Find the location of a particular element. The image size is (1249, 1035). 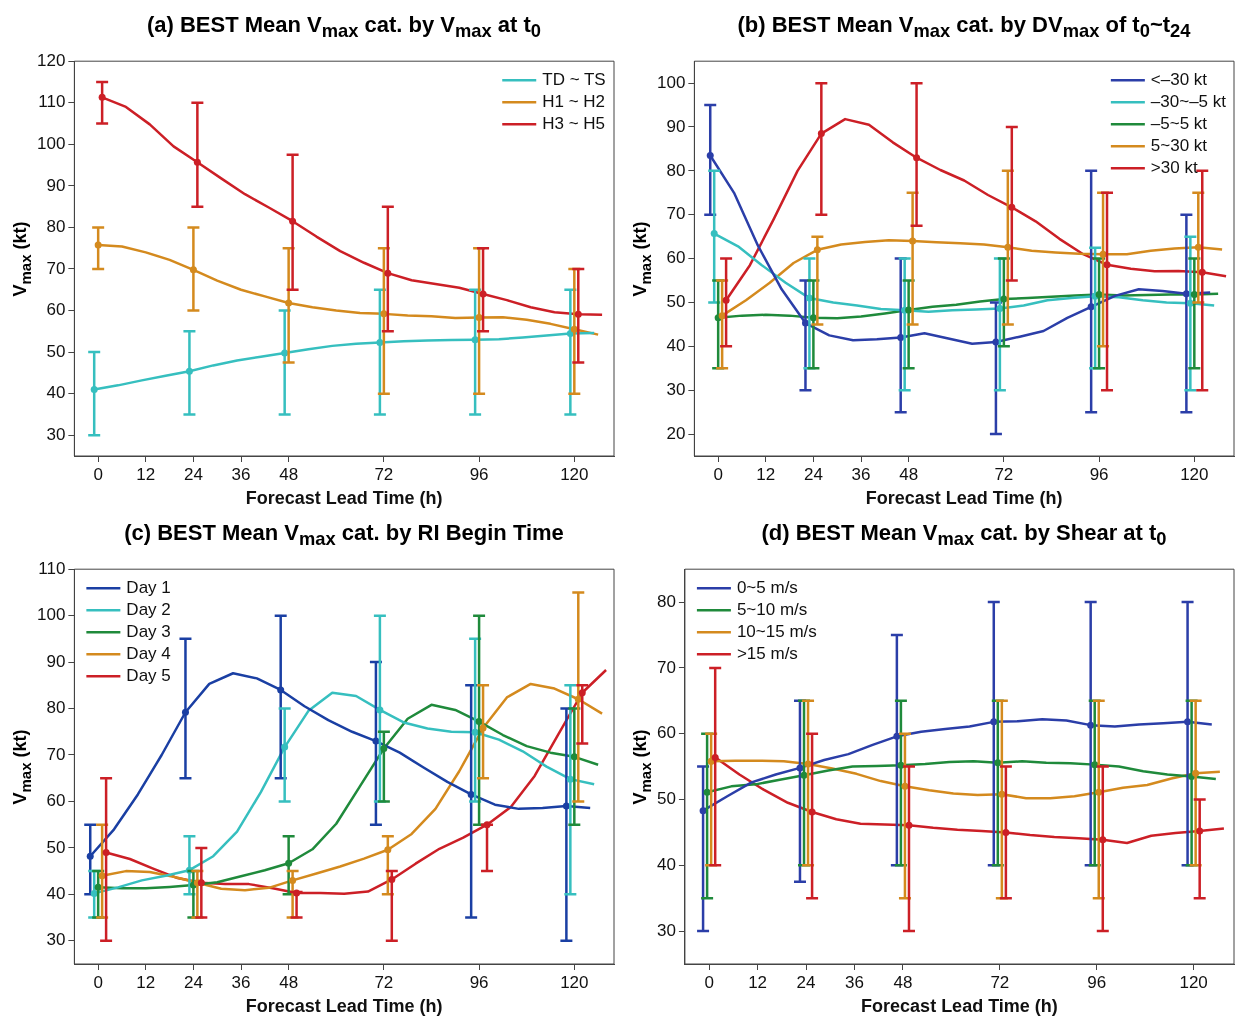

legend-label: 10~15 m/s is located at coordinates (776, 631).